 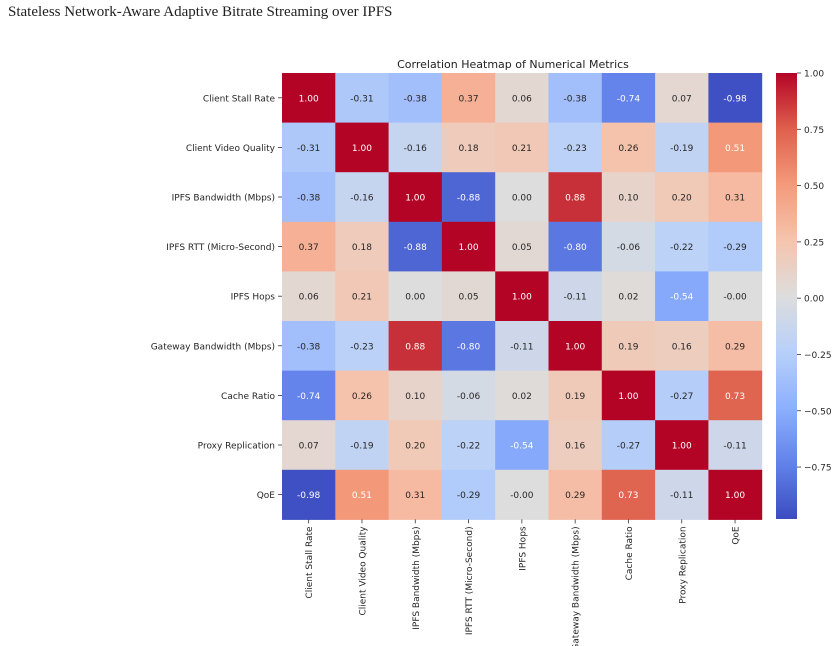 What do you see at coordinates (522, 496) in the screenshot?
I see `cell-value-label: -0.00` at bounding box center [522, 496].